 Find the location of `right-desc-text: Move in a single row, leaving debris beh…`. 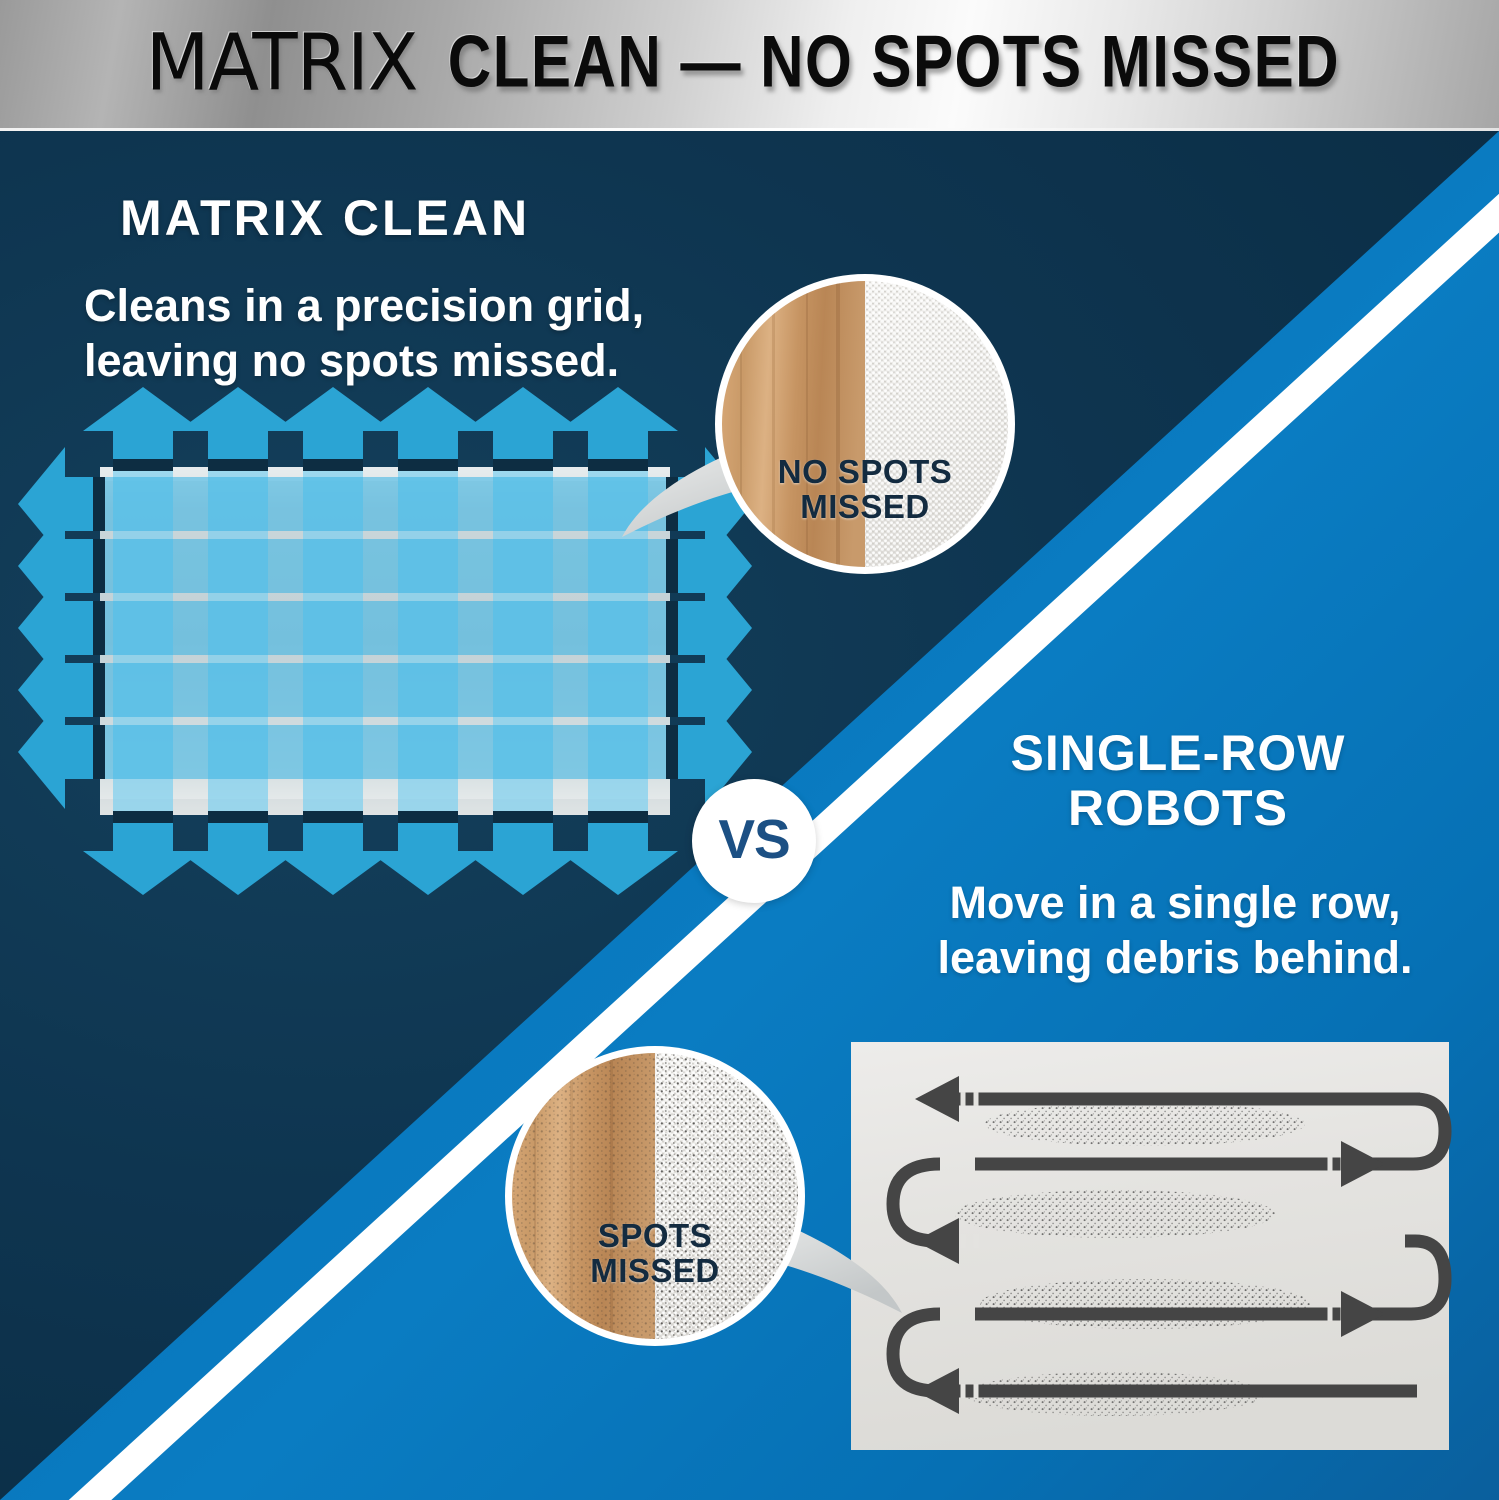

right-desc-text: Move in a single row, leaving debris beh… is located at coordinates (1175, 930).